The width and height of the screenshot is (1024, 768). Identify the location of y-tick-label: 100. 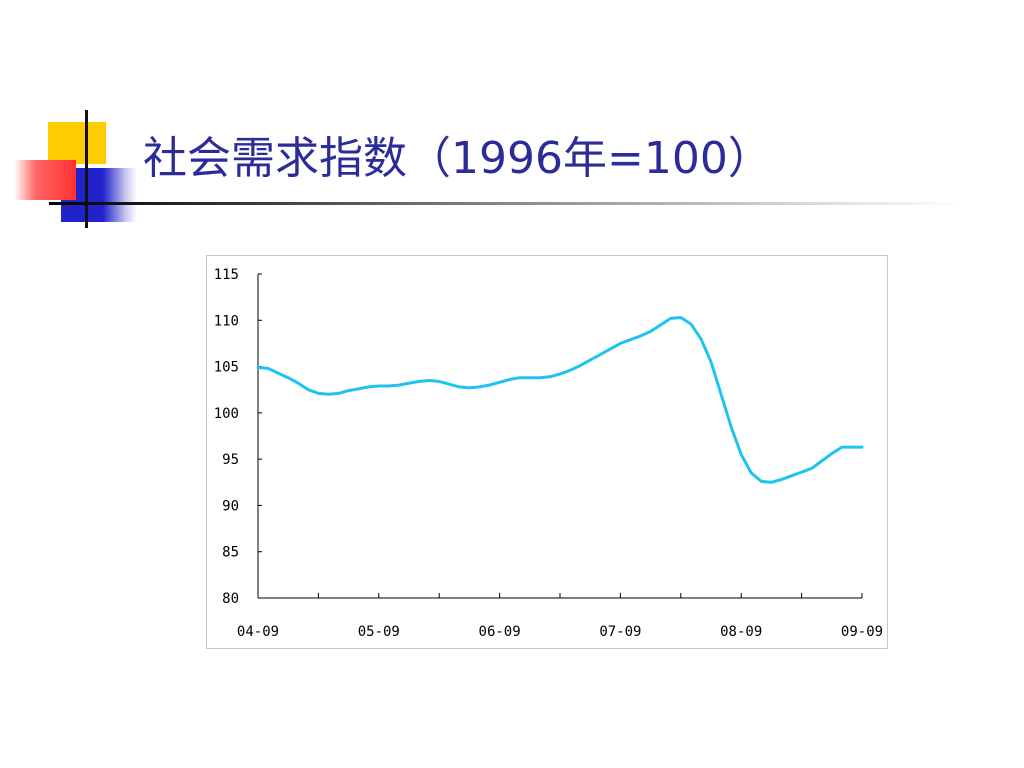
(226, 414).